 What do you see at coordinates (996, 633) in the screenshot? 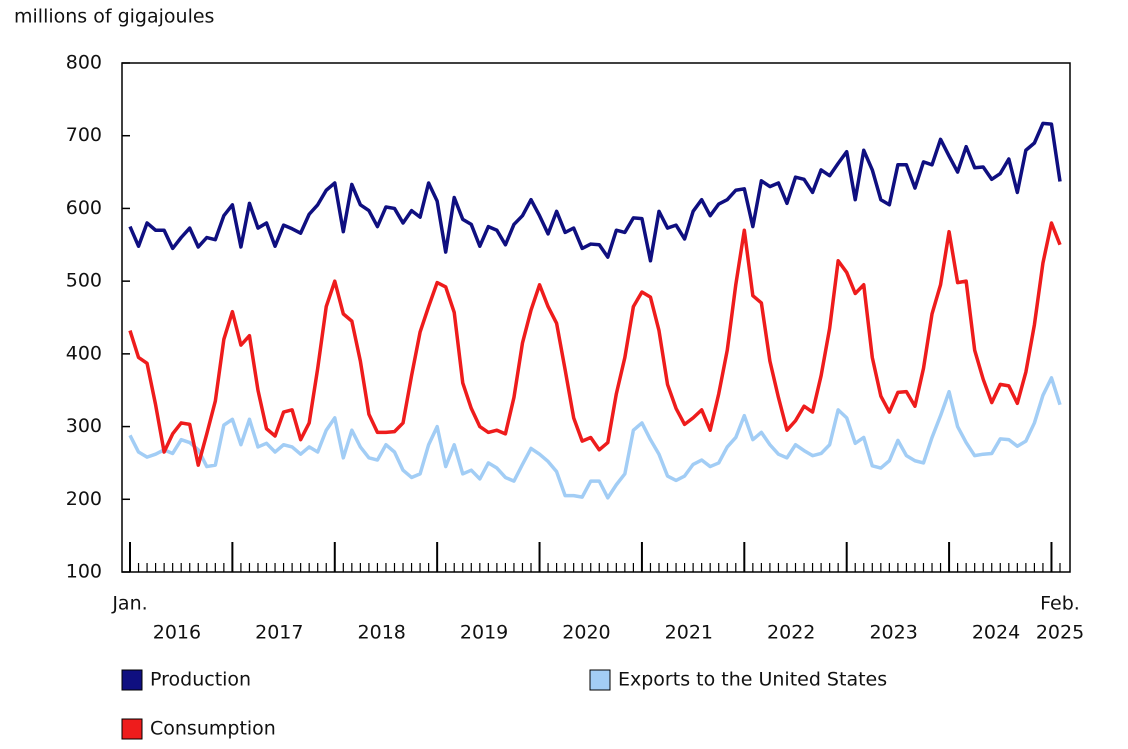
I see `year-label: 2024` at bounding box center [996, 633].